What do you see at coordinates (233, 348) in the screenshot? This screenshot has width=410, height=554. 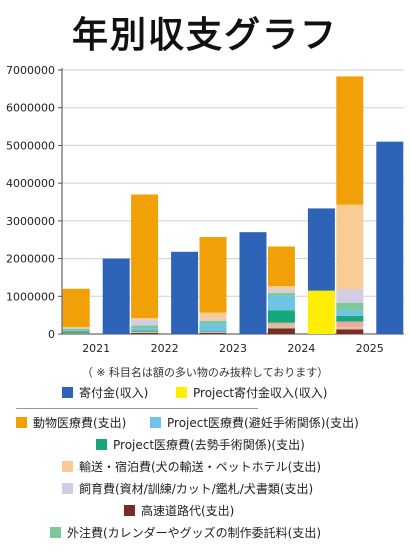 I see `x-tick-label: 2023` at bounding box center [233, 348].